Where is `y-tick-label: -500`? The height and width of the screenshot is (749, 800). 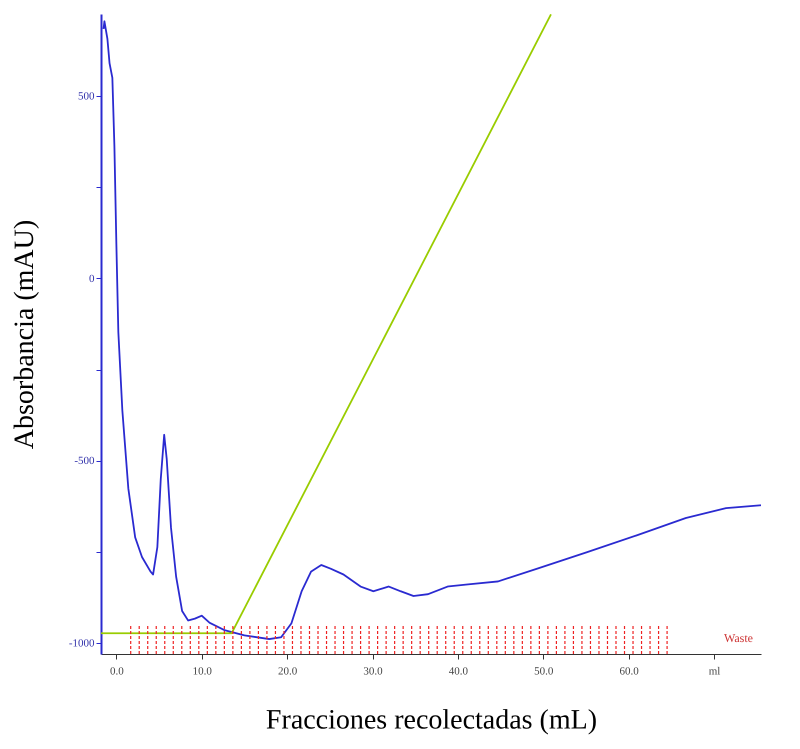
y-tick-label: -500 is located at coordinates (84, 461).